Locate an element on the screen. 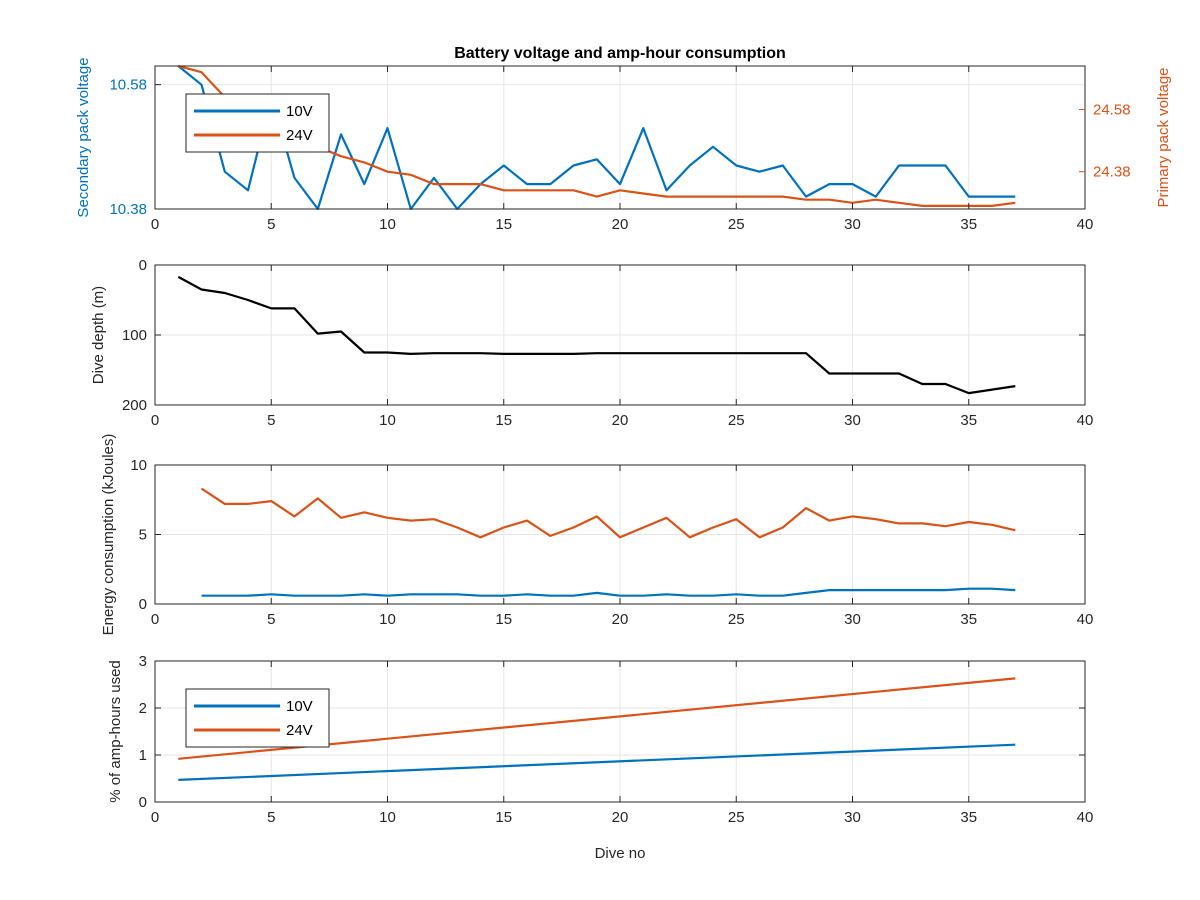 The width and height of the screenshot is (1200, 900). y-right-axis-label: Primary pack voltage is located at coordinates (1163, 137).